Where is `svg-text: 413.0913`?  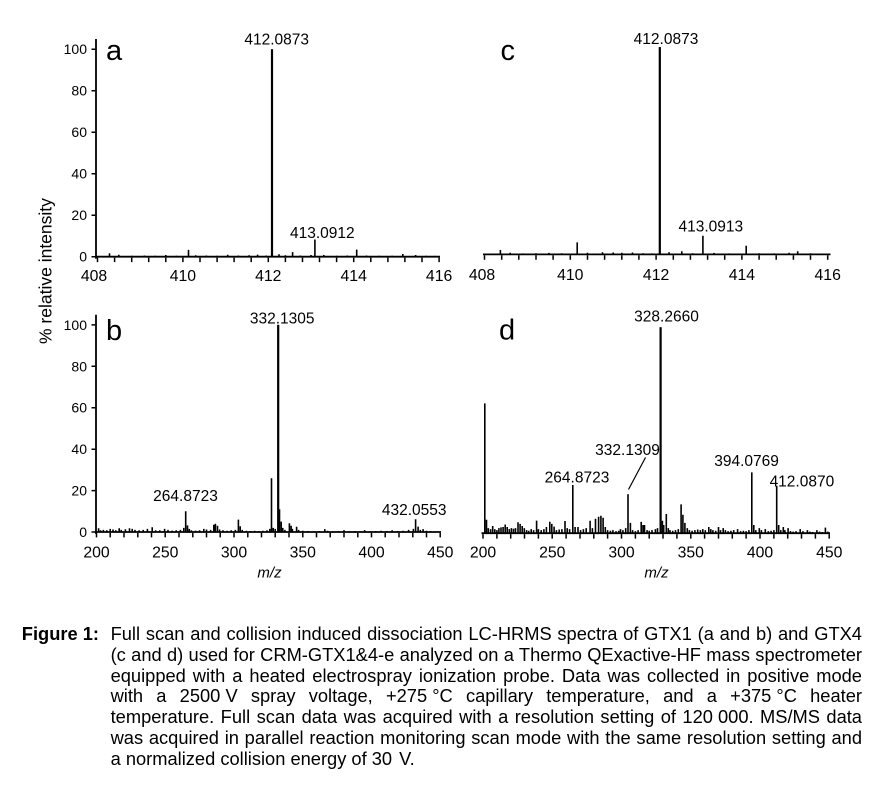
svg-text: 413.0913 is located at coordinates (710, 227).